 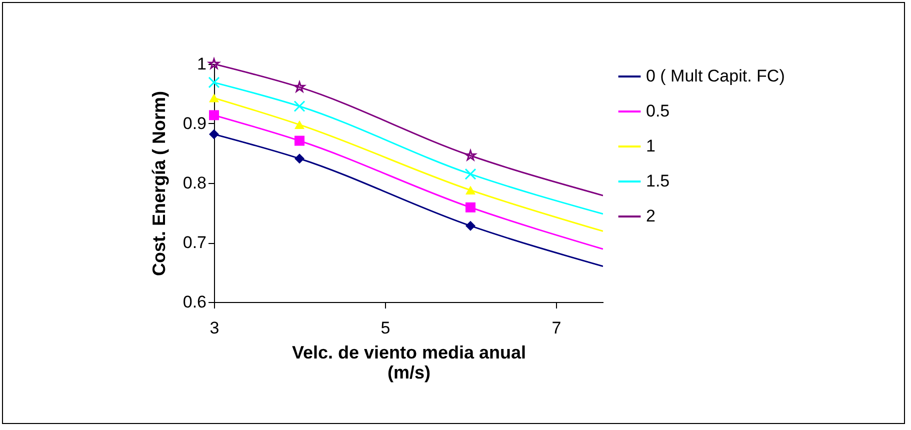 What do you see at coordinates (158, 183) in the screenshot?
I see `y-axis-title: Cost. Energía ( Norm)` at bounding box center [158, 183].